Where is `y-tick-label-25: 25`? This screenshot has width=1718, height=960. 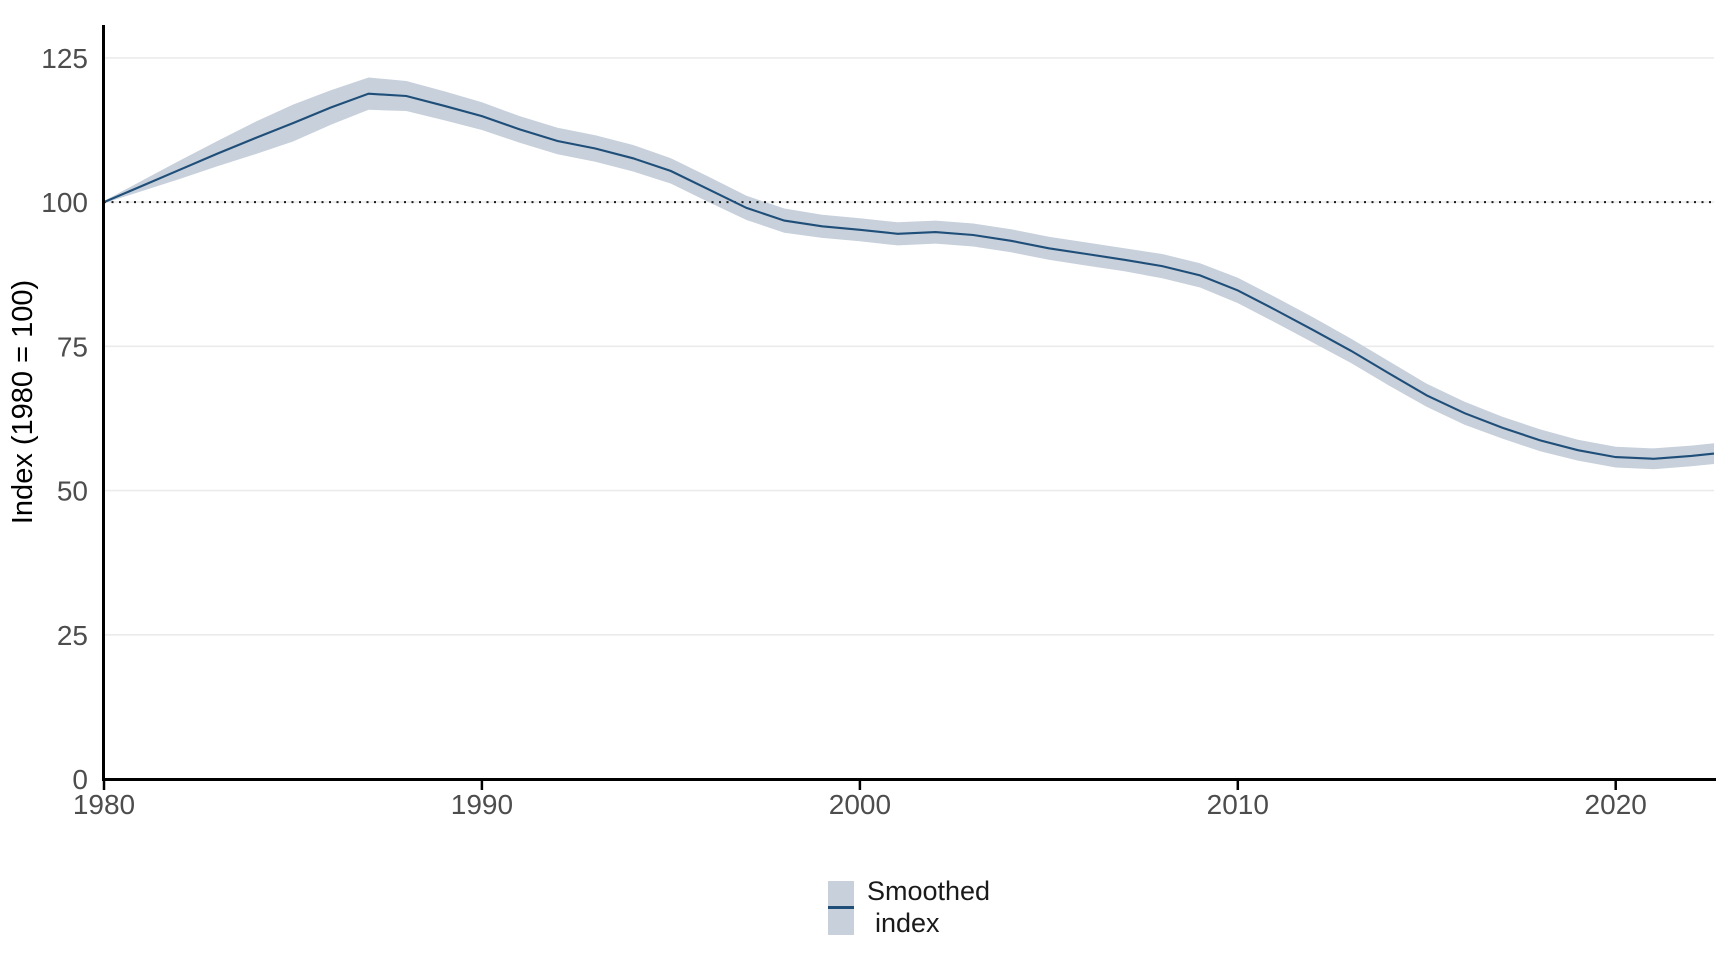 y-tick-label-25: 25 is located at coordinates (72, 635).